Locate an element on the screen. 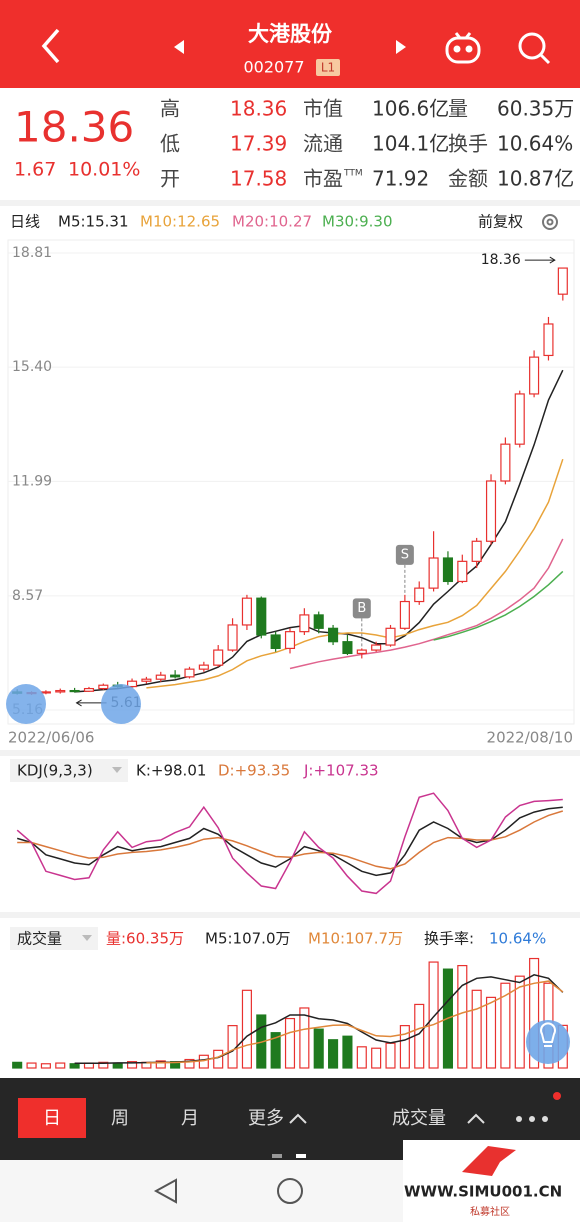 This screenshot has width=580, height=1222. more-menu is located at coordinates (532, 1119).